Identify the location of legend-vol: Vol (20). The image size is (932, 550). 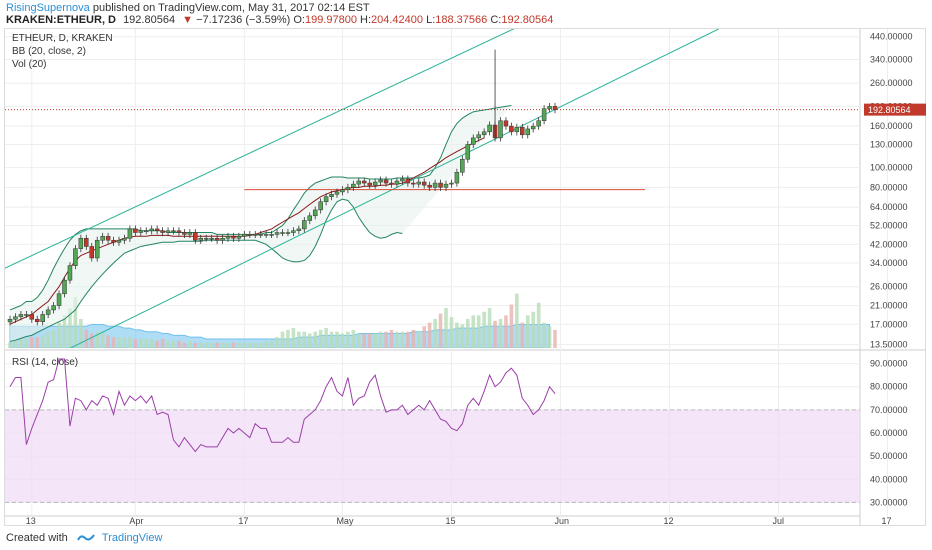
(29, 64).